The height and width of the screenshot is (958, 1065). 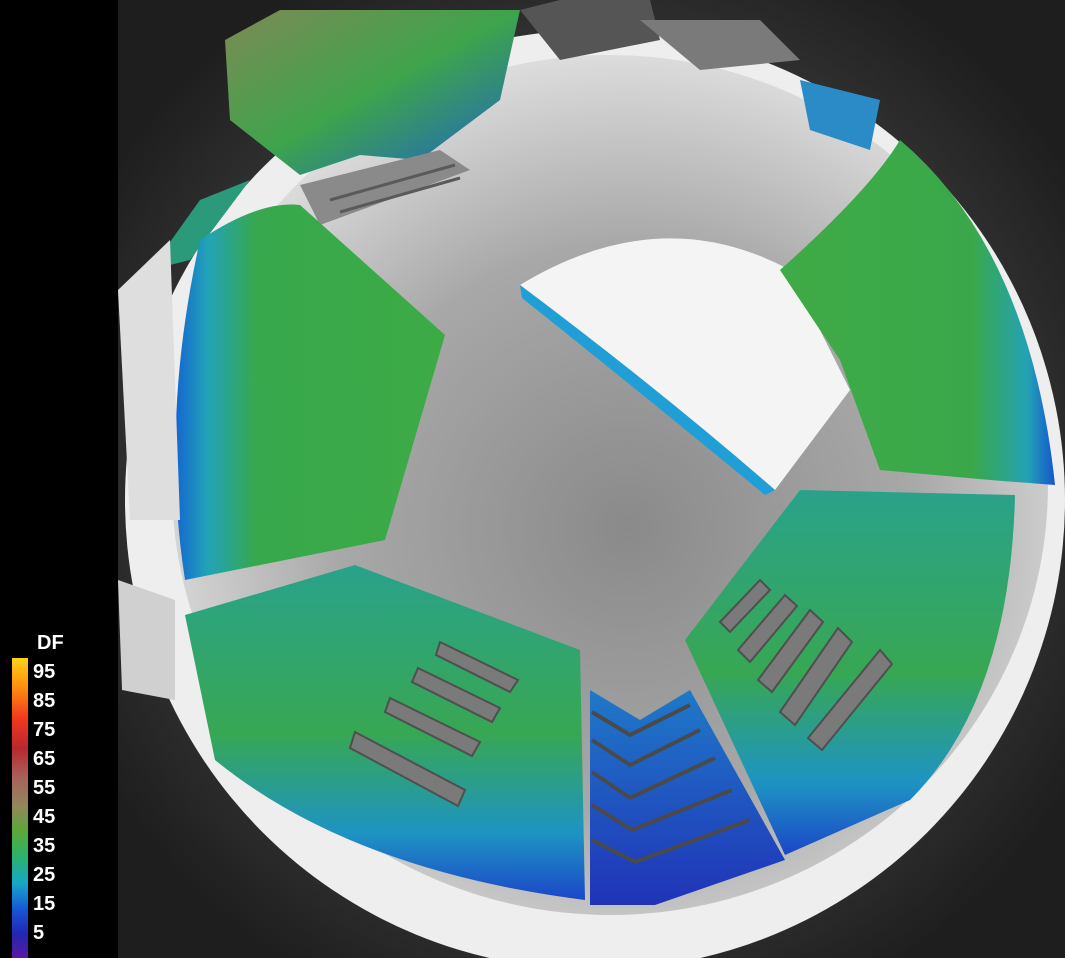 What do you see at coordinates (310, 392) in the screenshot?
I see `left-panel` at bounding box center [310, 392].